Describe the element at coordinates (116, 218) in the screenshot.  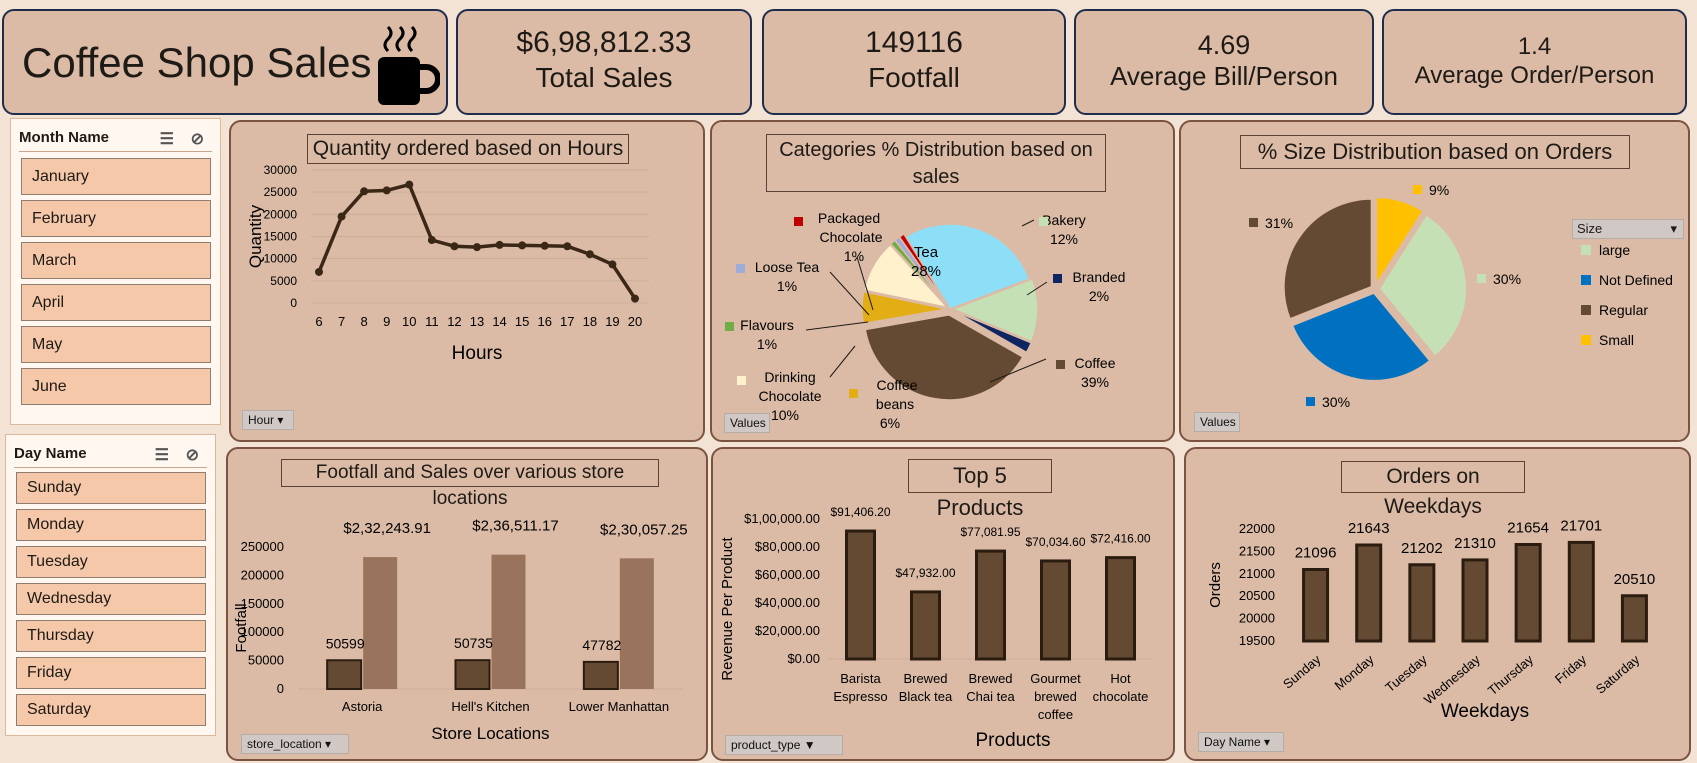
I see `slicer-item-february: February` at that location.